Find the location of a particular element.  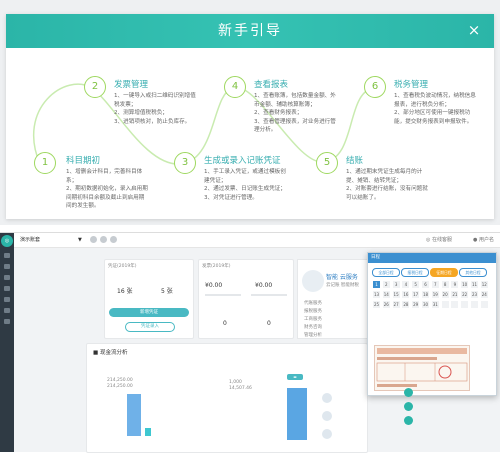

step-4-title: 查看报表 is located at coordinates (271, 85).